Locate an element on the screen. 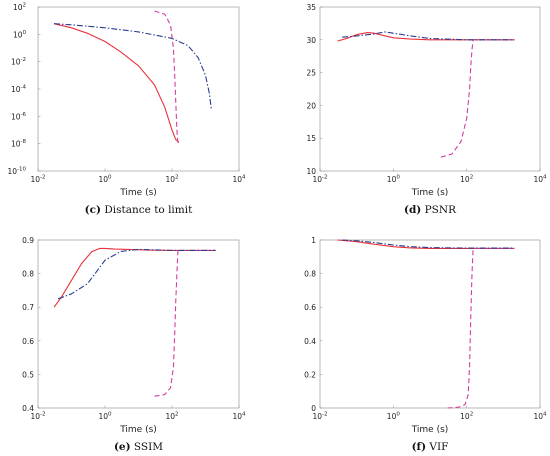 This screenshot has width=550, height=456. panel-caption: (f) VIF is located at coordinates (430, 447).